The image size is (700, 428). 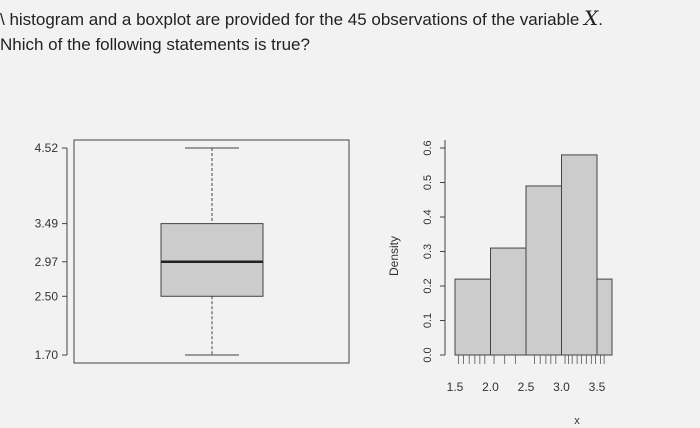 What do you see at coordinates (597, 387) in the screenshot?
I see `histogram-x-tick-label: 3.5` at bounding box center [597, 387].